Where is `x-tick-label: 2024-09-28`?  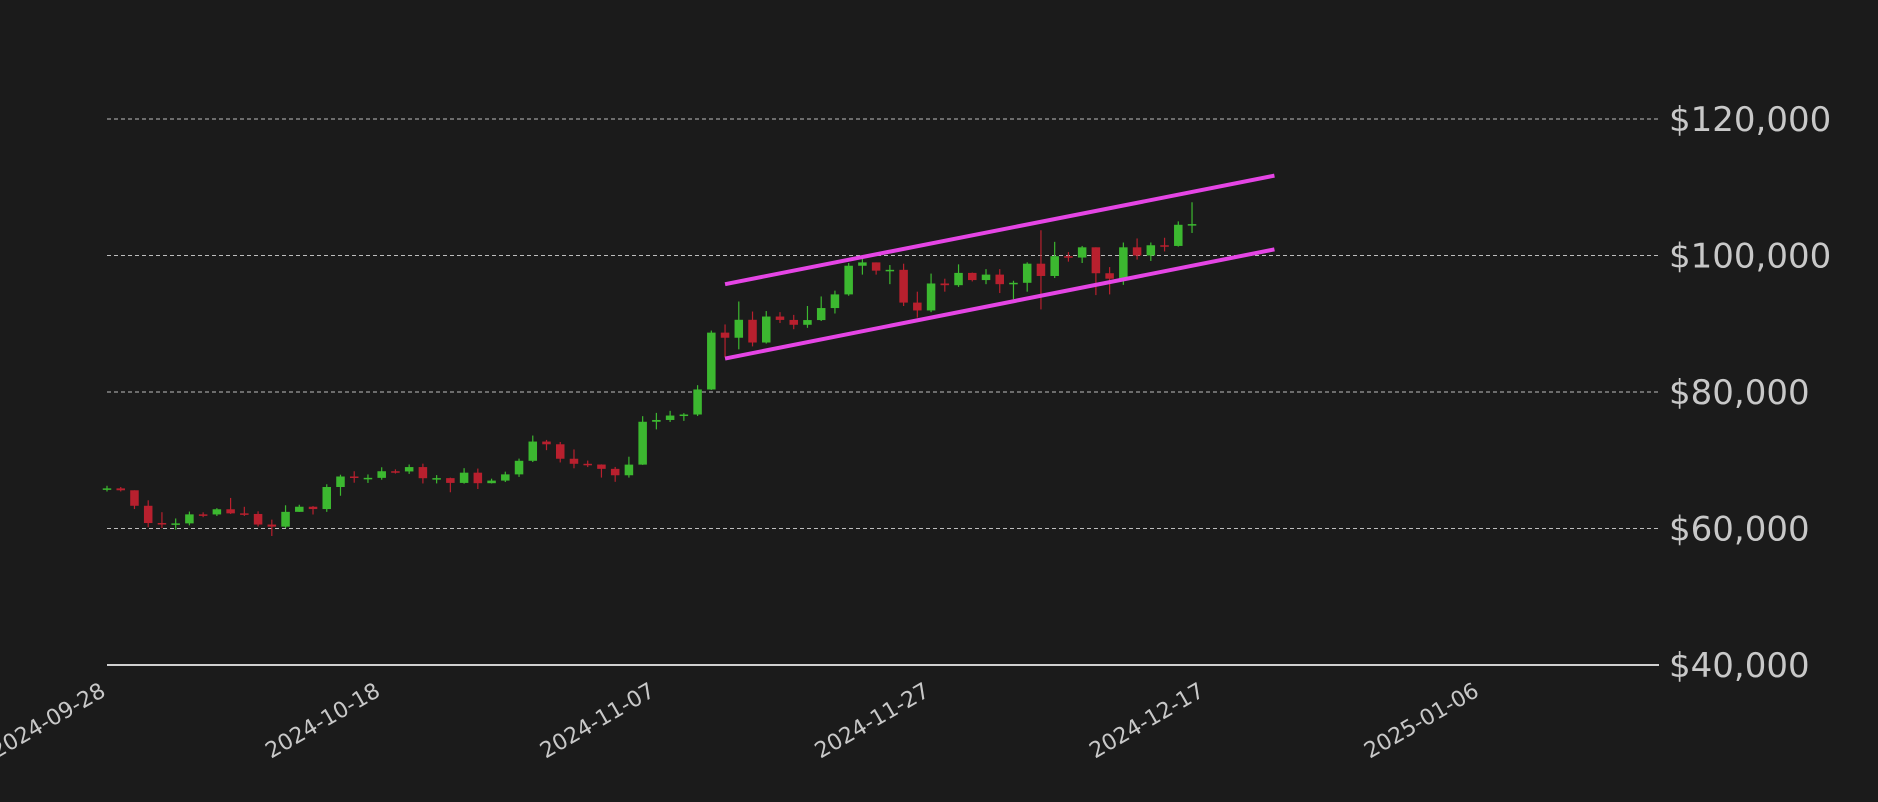
x-tick-label: 2024-09-28 is located at coordinates (55, 722).